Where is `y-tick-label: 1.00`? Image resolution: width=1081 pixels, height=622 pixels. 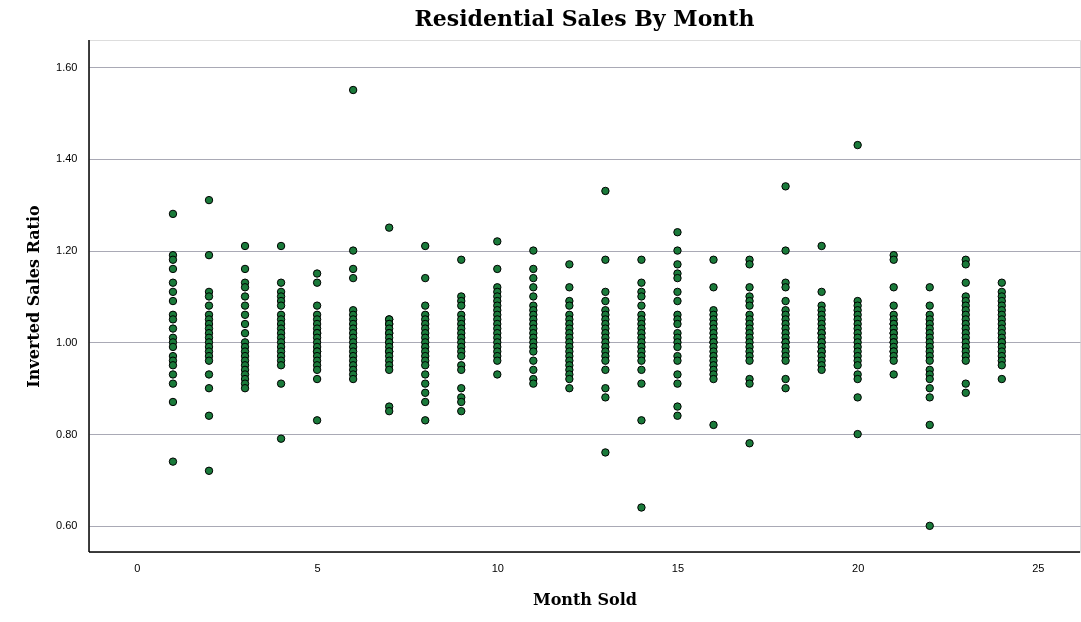
y-tick-label: 1.00 is located at coordinates (67, 341).